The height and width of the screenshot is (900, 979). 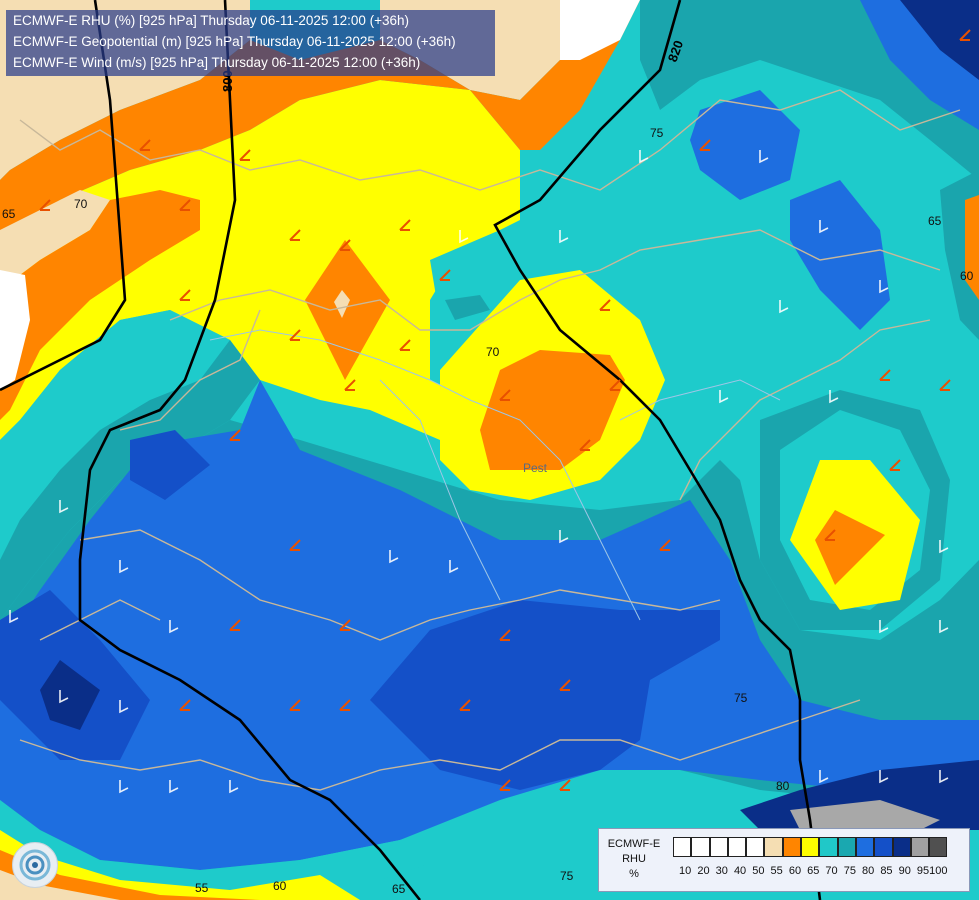 I want to click on rhu-band-darkblue-northeast, so click(x=939, y=40).